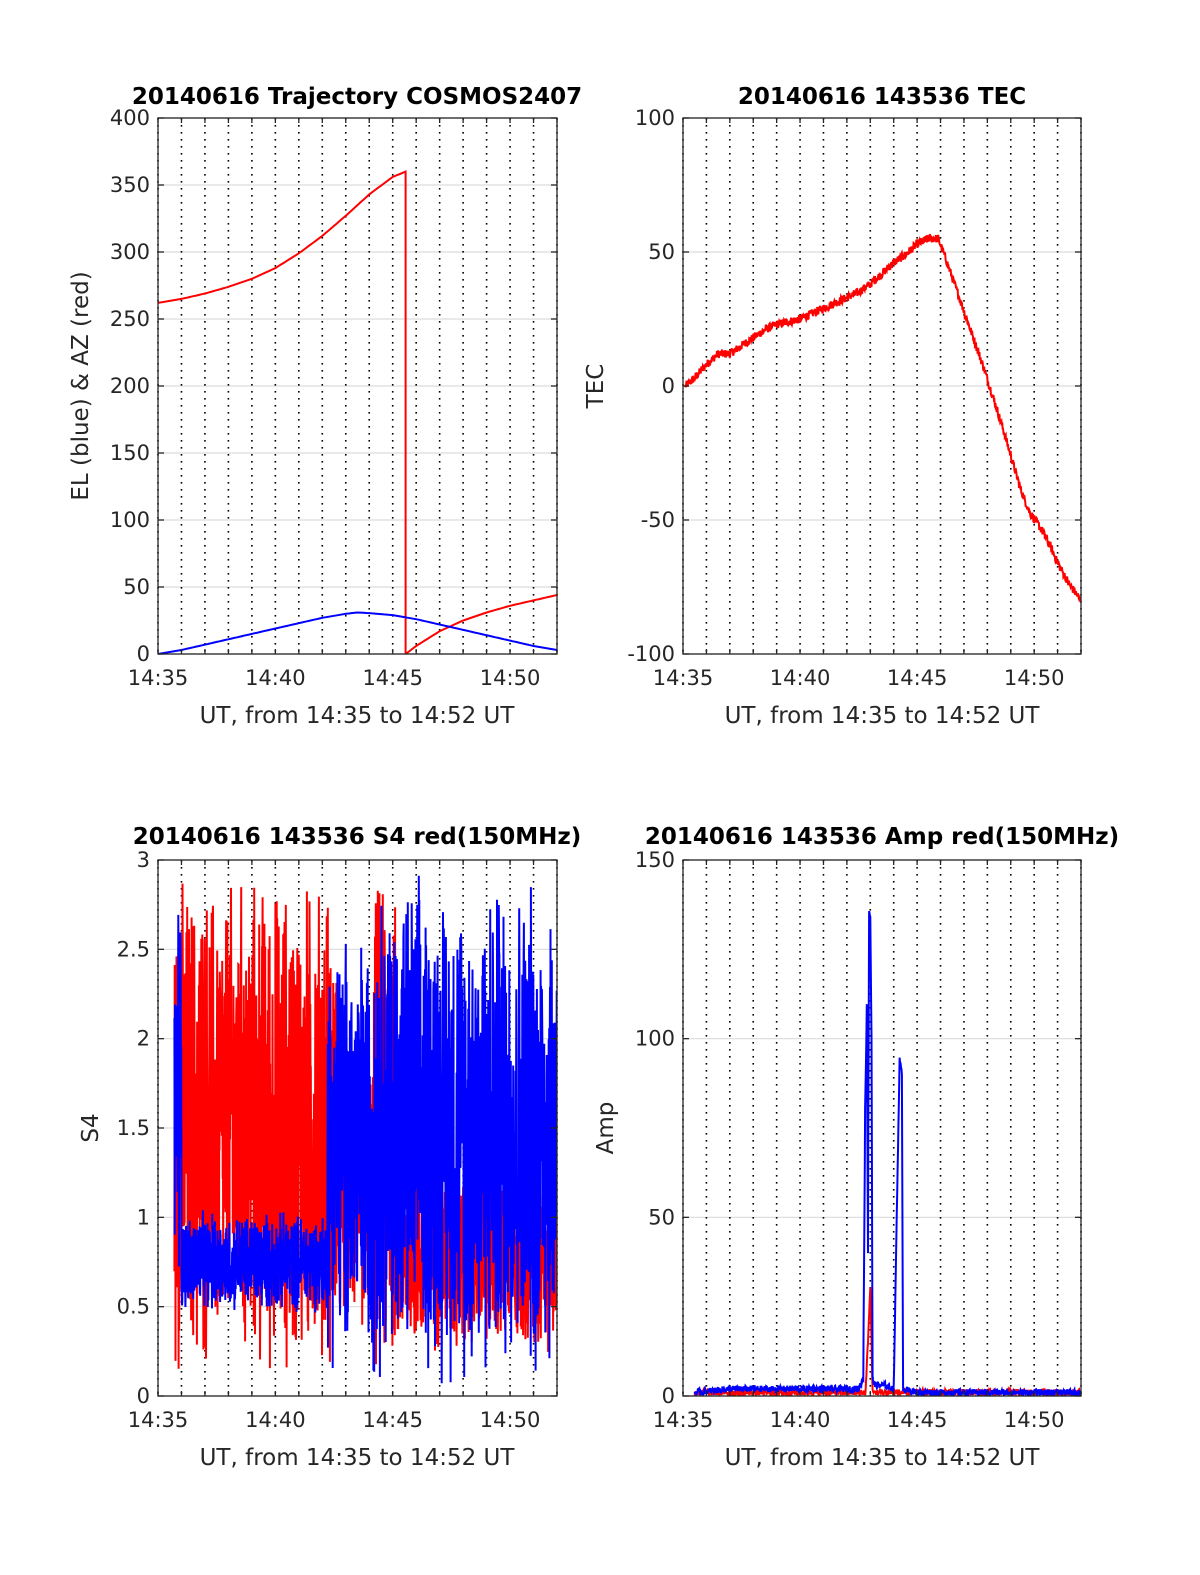  What do you see at coordinates (130, 118) in the screenshot?
I see `y-tick-label: 400` at bounding box center [130, 118].